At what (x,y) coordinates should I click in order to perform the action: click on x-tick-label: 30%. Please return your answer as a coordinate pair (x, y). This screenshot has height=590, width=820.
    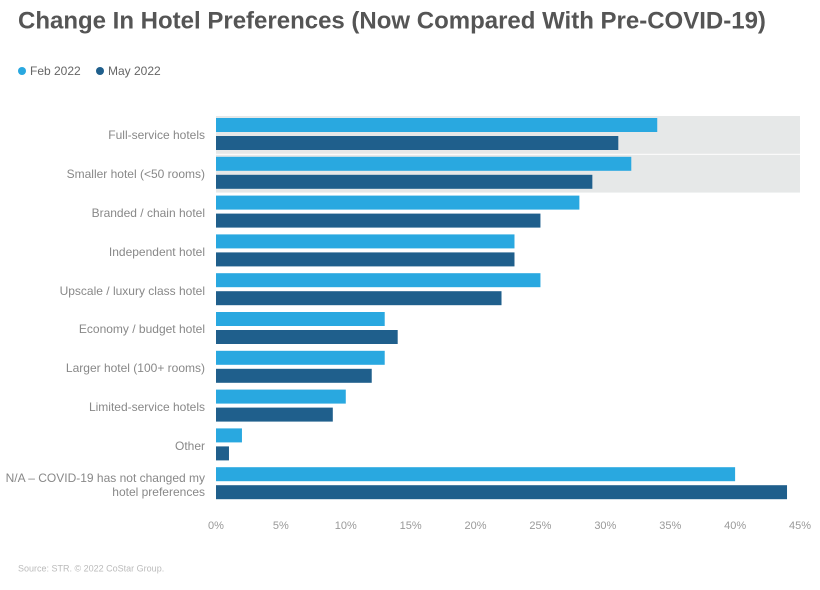
    Looking at the image, I should click on (605, 526).